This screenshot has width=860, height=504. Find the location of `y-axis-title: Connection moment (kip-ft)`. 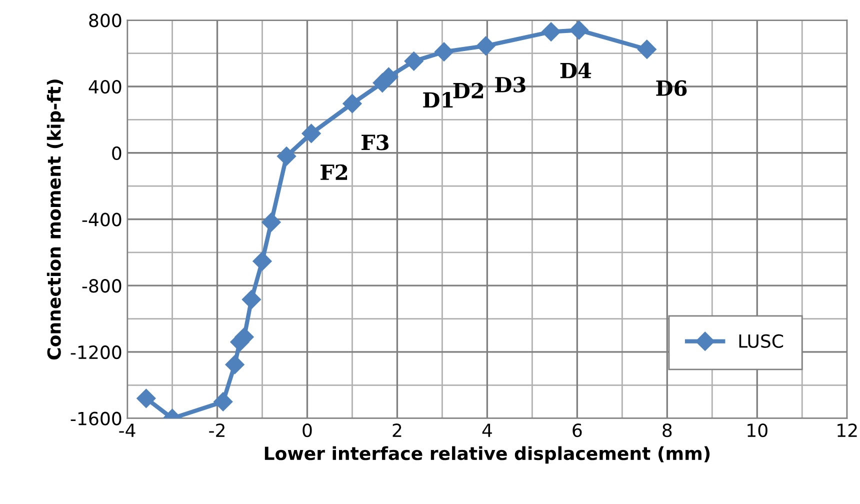

y-axis-title: Connection moment (kip-ft) is located at coordinates (55, 220).